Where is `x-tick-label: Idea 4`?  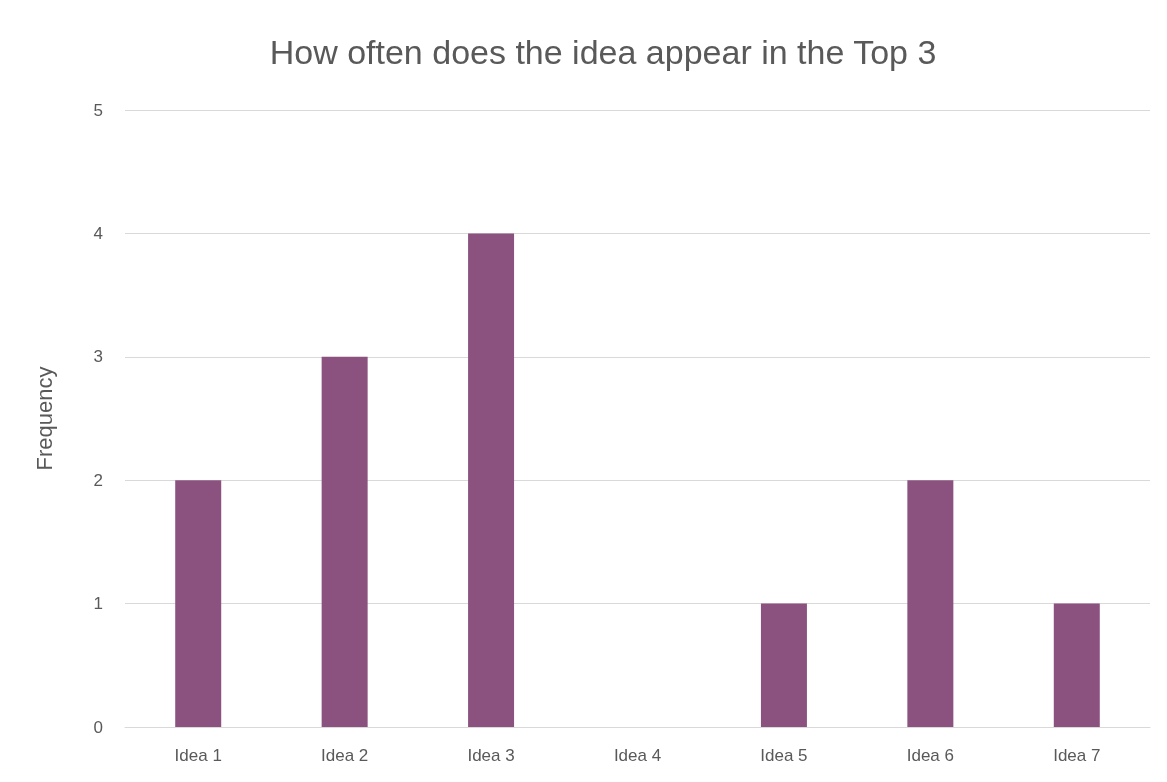
x-tick-label: Idea 4 is located at coordinates (637, 755).